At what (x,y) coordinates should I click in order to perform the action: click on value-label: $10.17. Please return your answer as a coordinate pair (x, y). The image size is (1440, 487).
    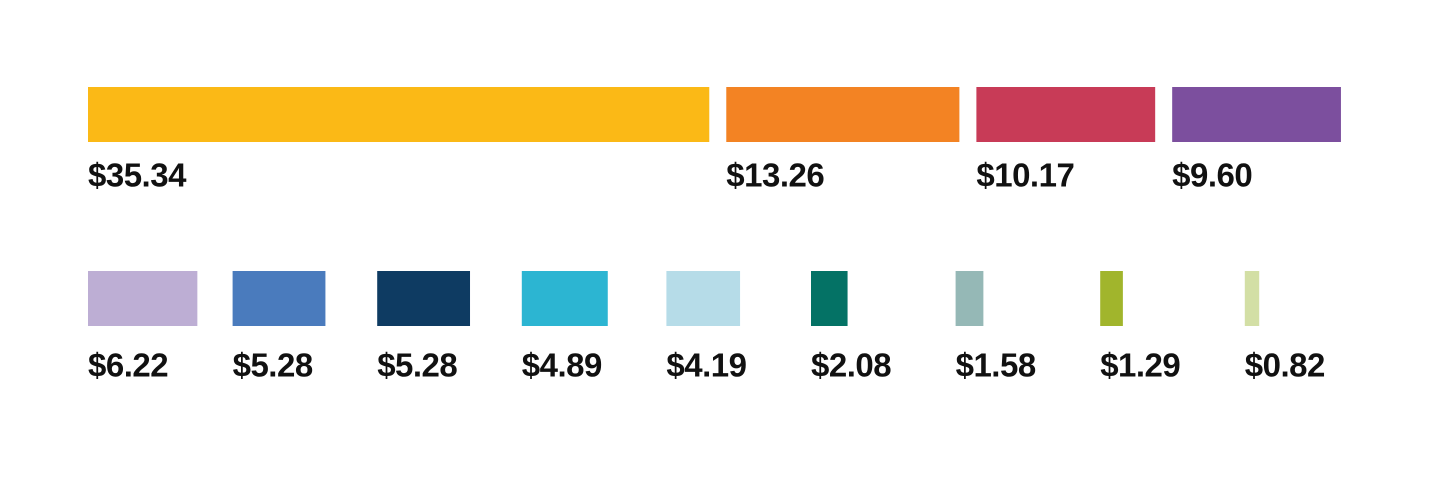
    Looking at the image, I should click on (1025, 175).